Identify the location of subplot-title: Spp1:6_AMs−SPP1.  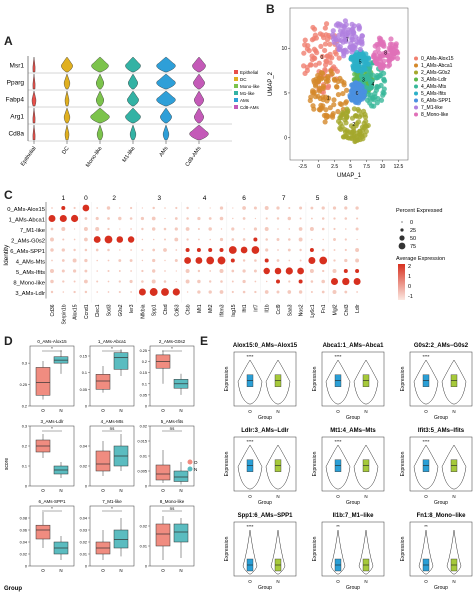
(266, 516).